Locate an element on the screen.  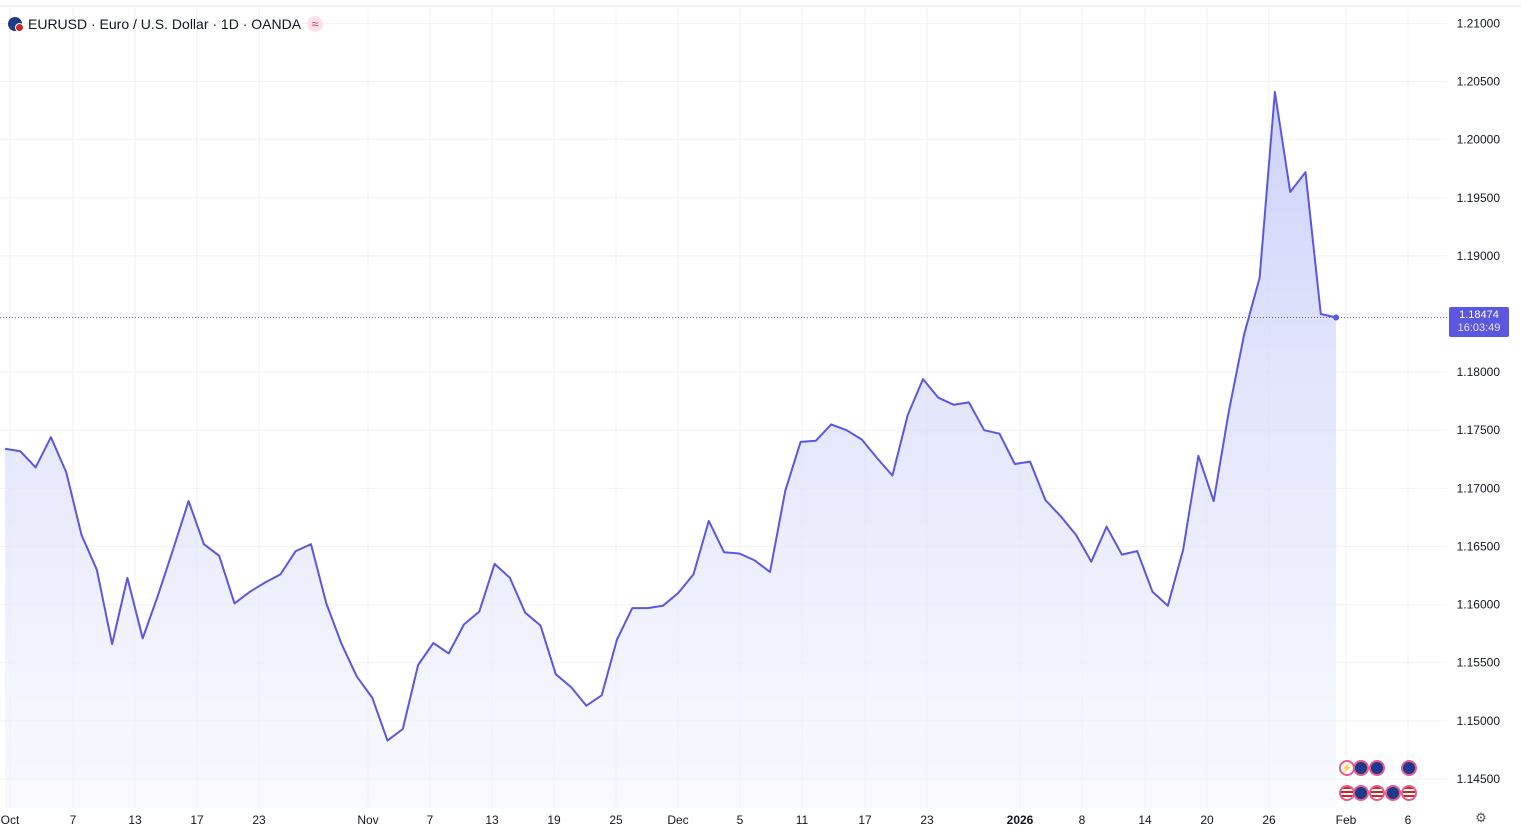
y-tick-label: 1.17000 is located at coordinates (1479, 488).